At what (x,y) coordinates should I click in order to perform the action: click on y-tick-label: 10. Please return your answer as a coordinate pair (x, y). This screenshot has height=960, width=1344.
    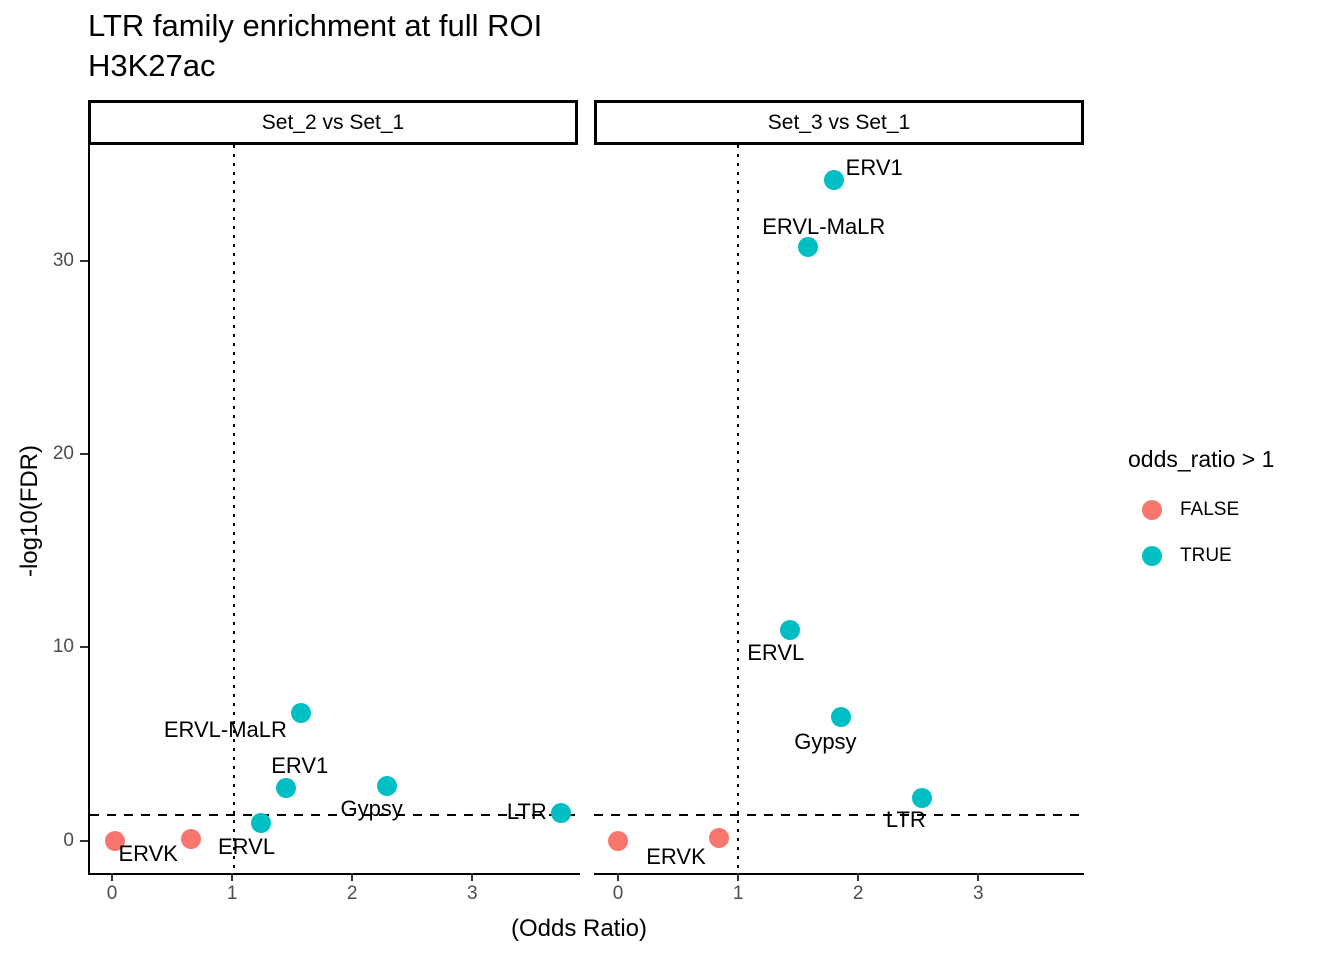
    Looking at the image, I should click on (63, 647).